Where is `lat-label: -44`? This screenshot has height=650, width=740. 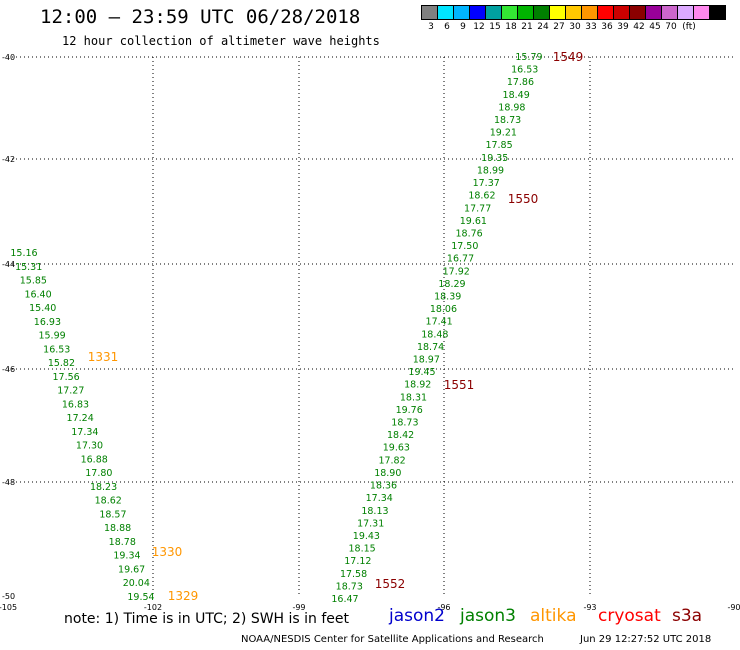 lat-label: -44 is located at coordinates (8, 264).